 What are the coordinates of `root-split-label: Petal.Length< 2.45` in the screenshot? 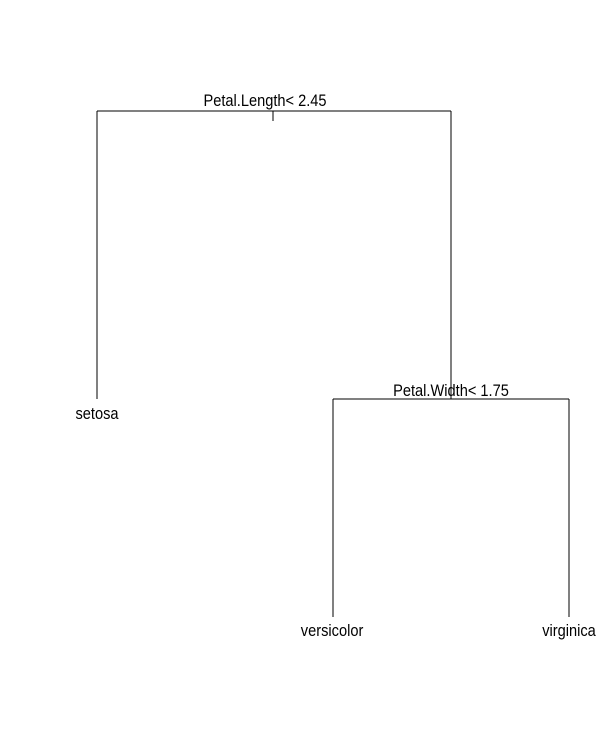 It's located at (264, 101).